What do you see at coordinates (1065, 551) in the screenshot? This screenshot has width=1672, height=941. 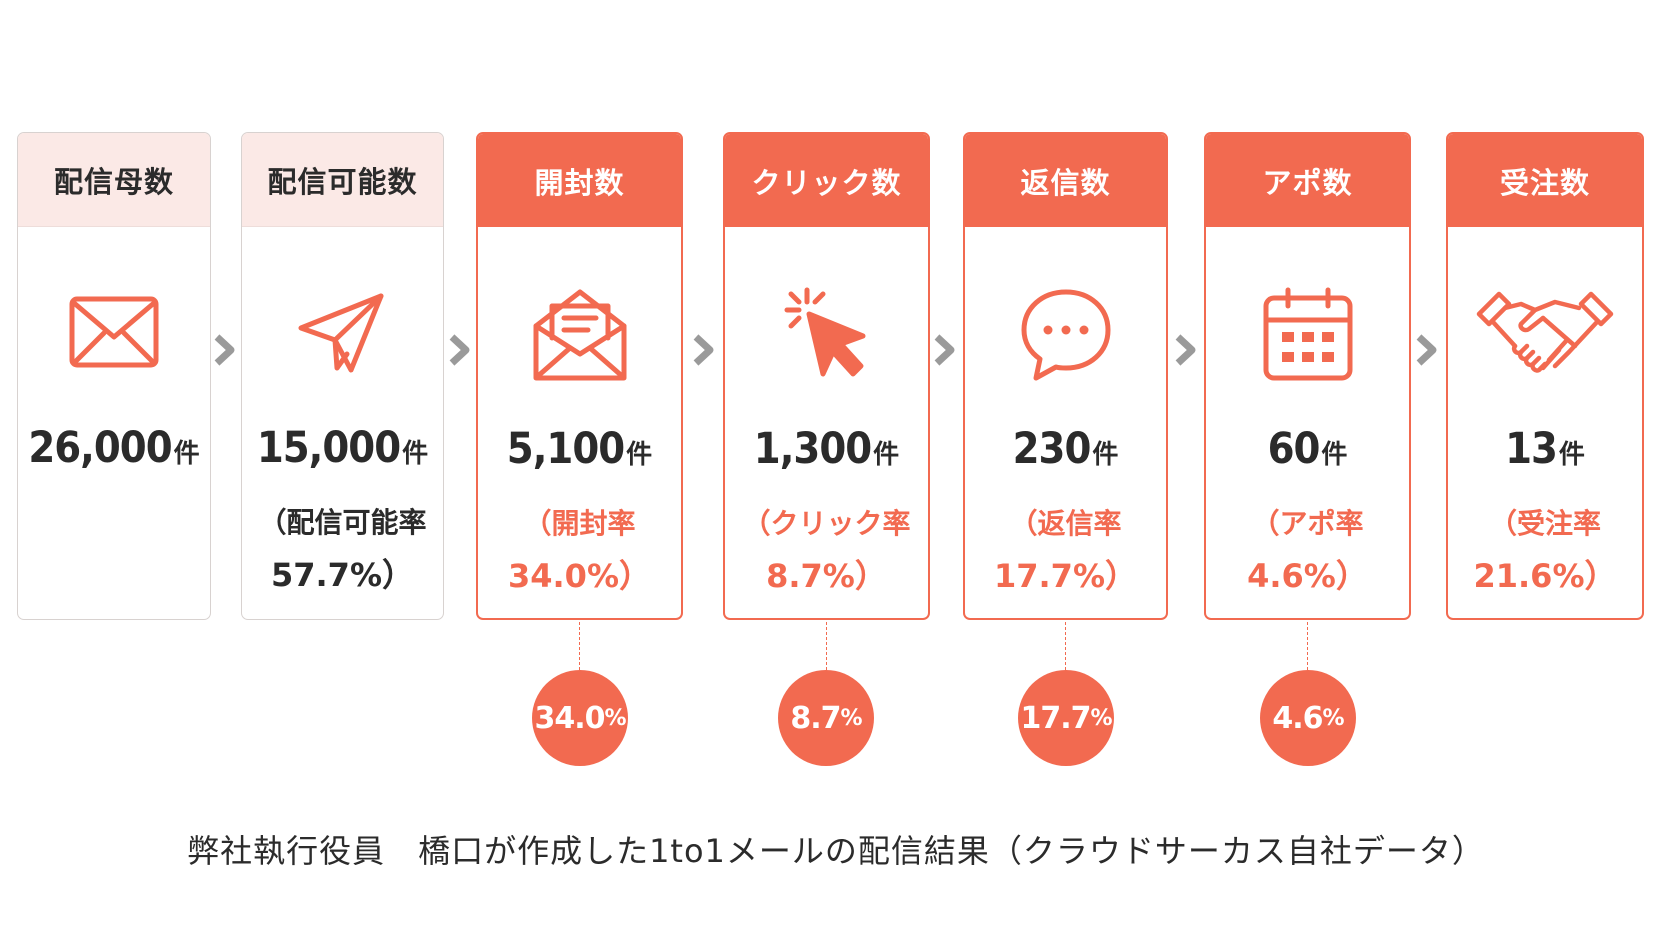 I see `stage-rate: （返信率 17.7%）` at bounding box center [1065, 551].